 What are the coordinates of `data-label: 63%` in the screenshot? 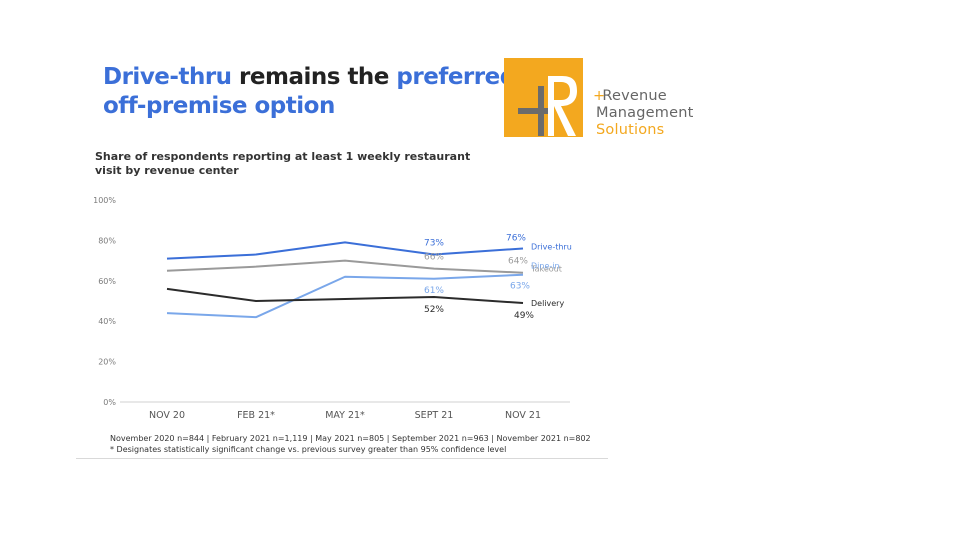 It's located at (520, 287).